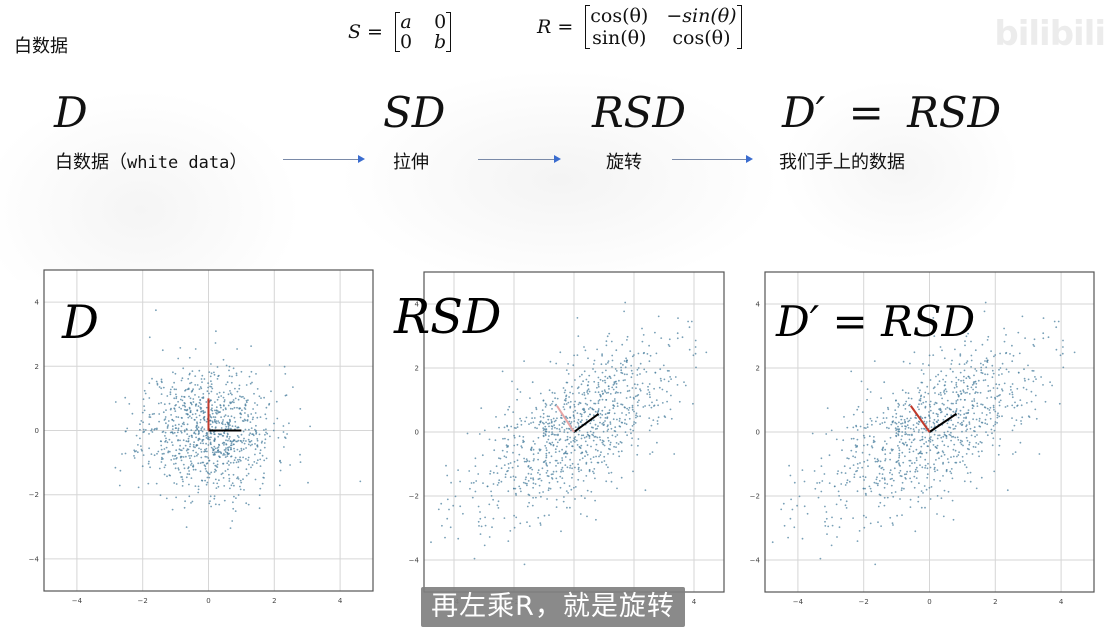 This screenshot has height=627, width=1111. What do you see at coordinates (1050, 34) in the screenshot?
I see `bilibili-watermark: bilibili` at bounding box center [1050, 34].